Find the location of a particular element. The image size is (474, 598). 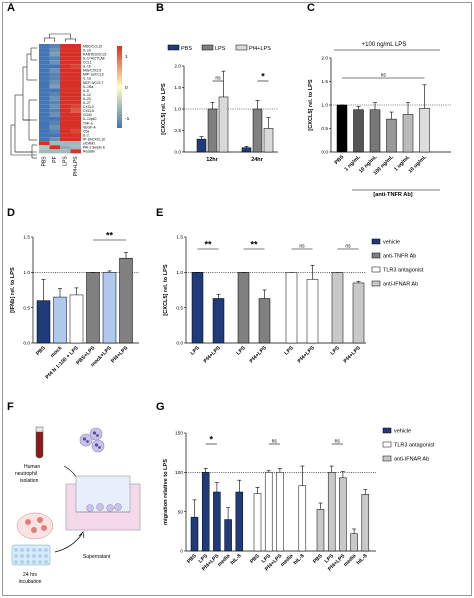

schematic-label-line: isolation is located at coordinates (29, 481).